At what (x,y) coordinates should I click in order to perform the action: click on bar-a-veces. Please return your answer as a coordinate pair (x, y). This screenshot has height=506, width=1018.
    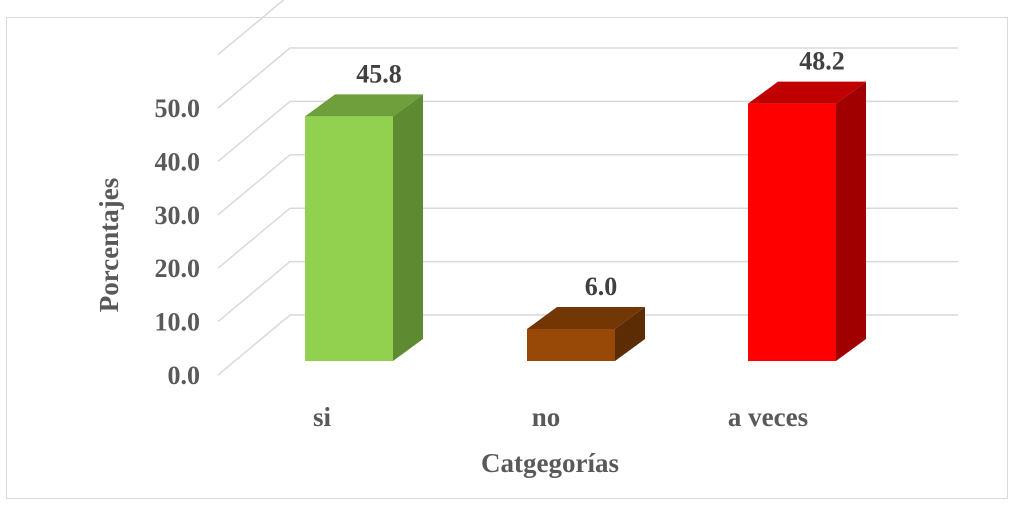
    Looking at the image, I should click on (807, 221).